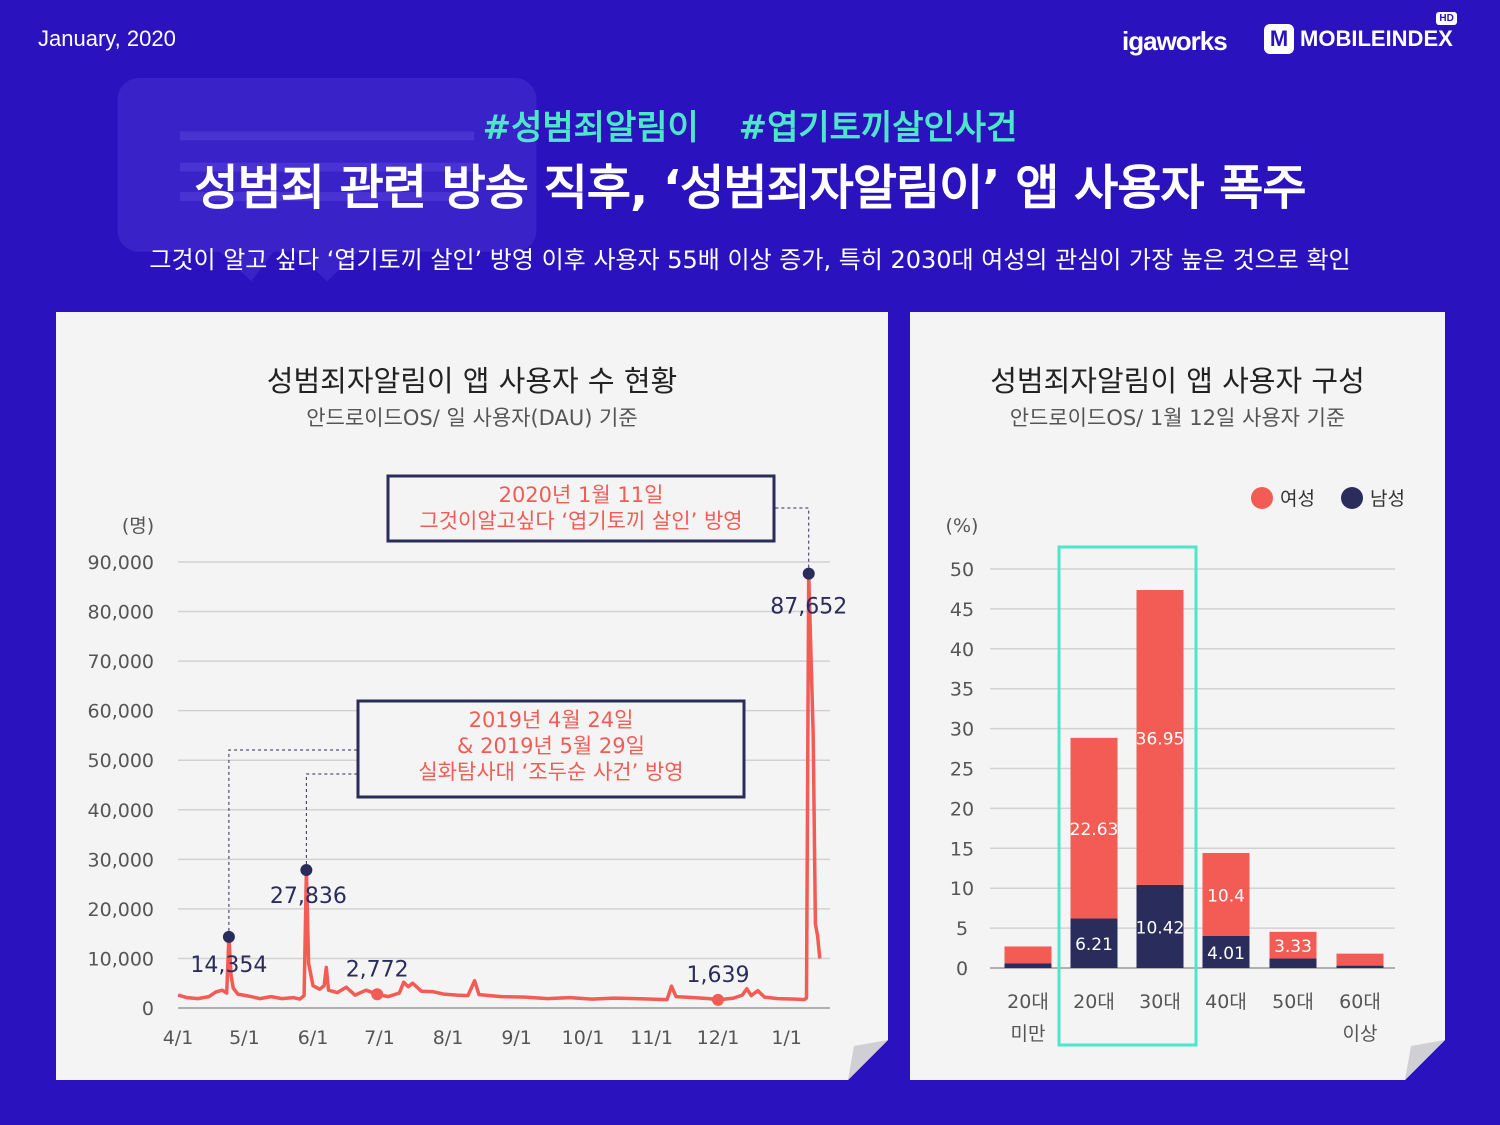  What do you see at coordinates (1279, 39) in the screenshot?
I see `mobileindex-m-icon: M` at bounding box center [1279, 39].